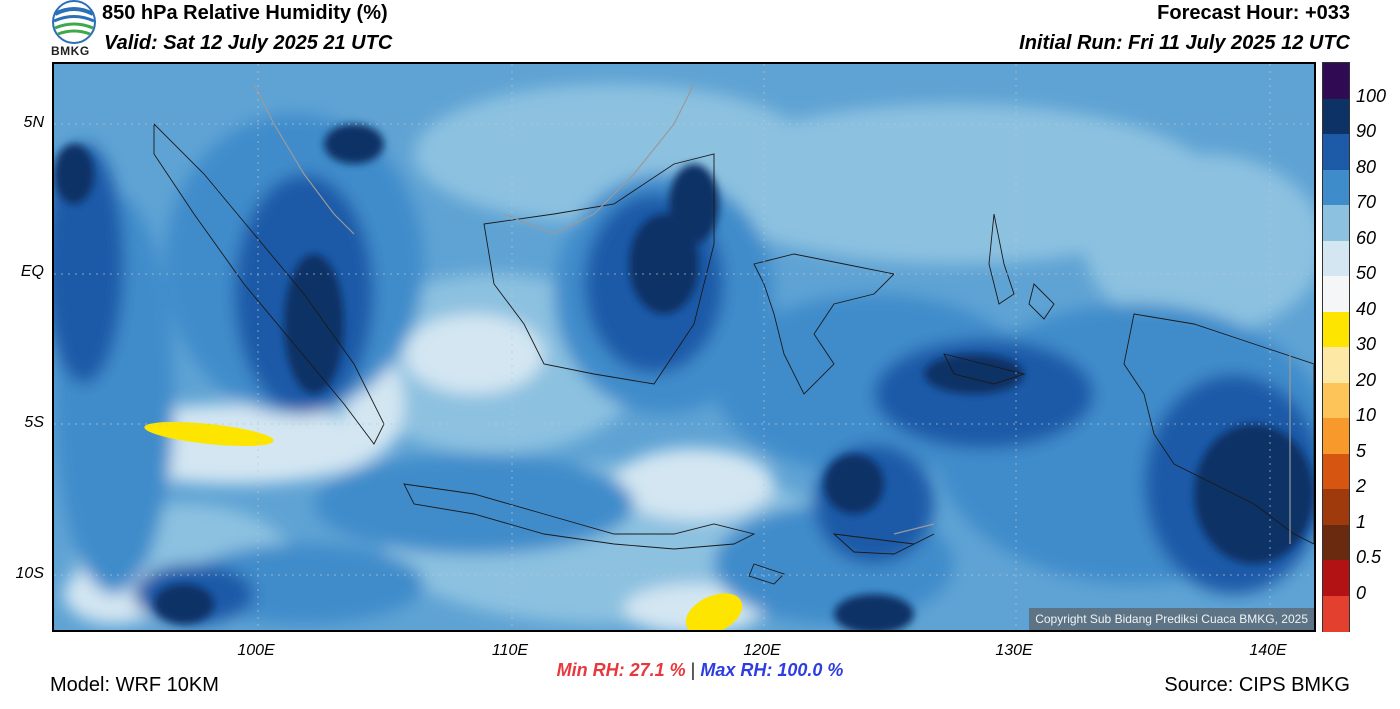  What do you see at coordinates (1253, 13) in the screenshot?
I see `forecast-hour: Forecast Hour: +033` at bounding box center [1253, 13].